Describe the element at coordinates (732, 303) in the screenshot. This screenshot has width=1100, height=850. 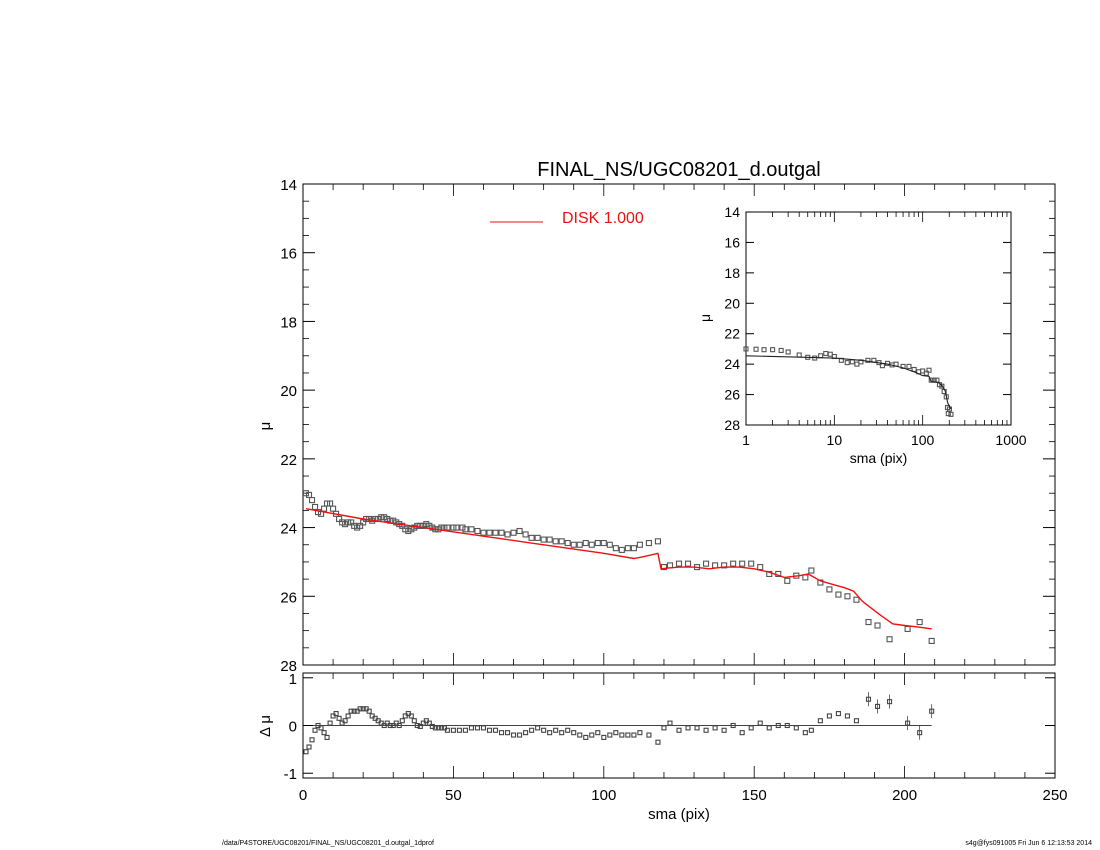
I see `inset-y-tick-label: 20` at that location.